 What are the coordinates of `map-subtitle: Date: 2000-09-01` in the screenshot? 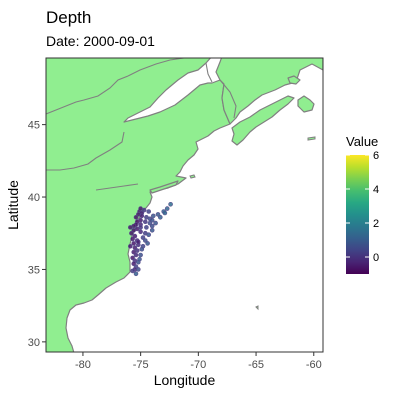 It's located at (100, 41).